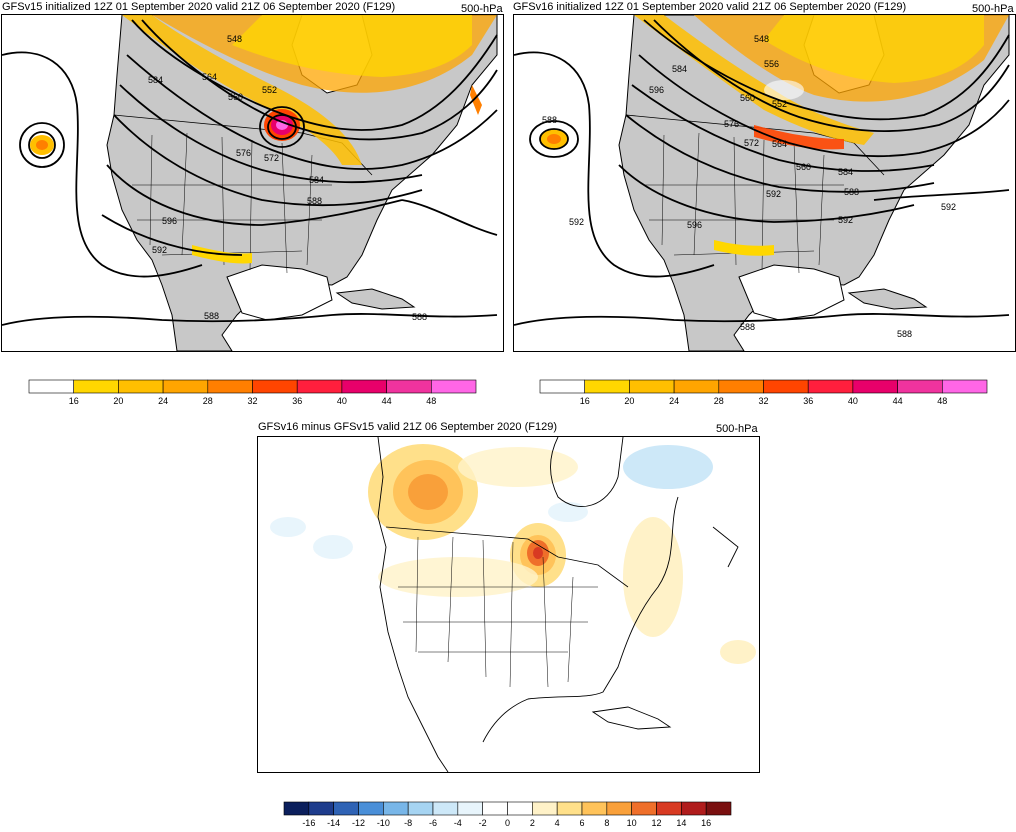 Image resolution: width=1016 pixels, height=832 pixels. I want to click on colorbar-diff-svg: -16 -14 -12 -10 -8 -6 -4 -2 0 2 4 6 8 10 12 14 16, so click(507, 814).